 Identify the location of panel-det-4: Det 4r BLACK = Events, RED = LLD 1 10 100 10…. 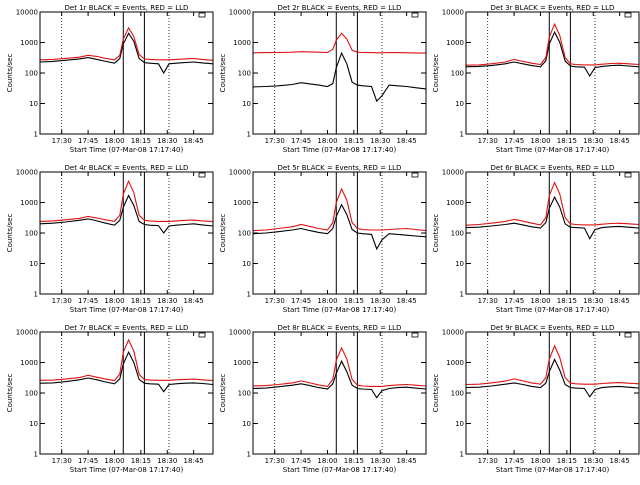
(110, 239).